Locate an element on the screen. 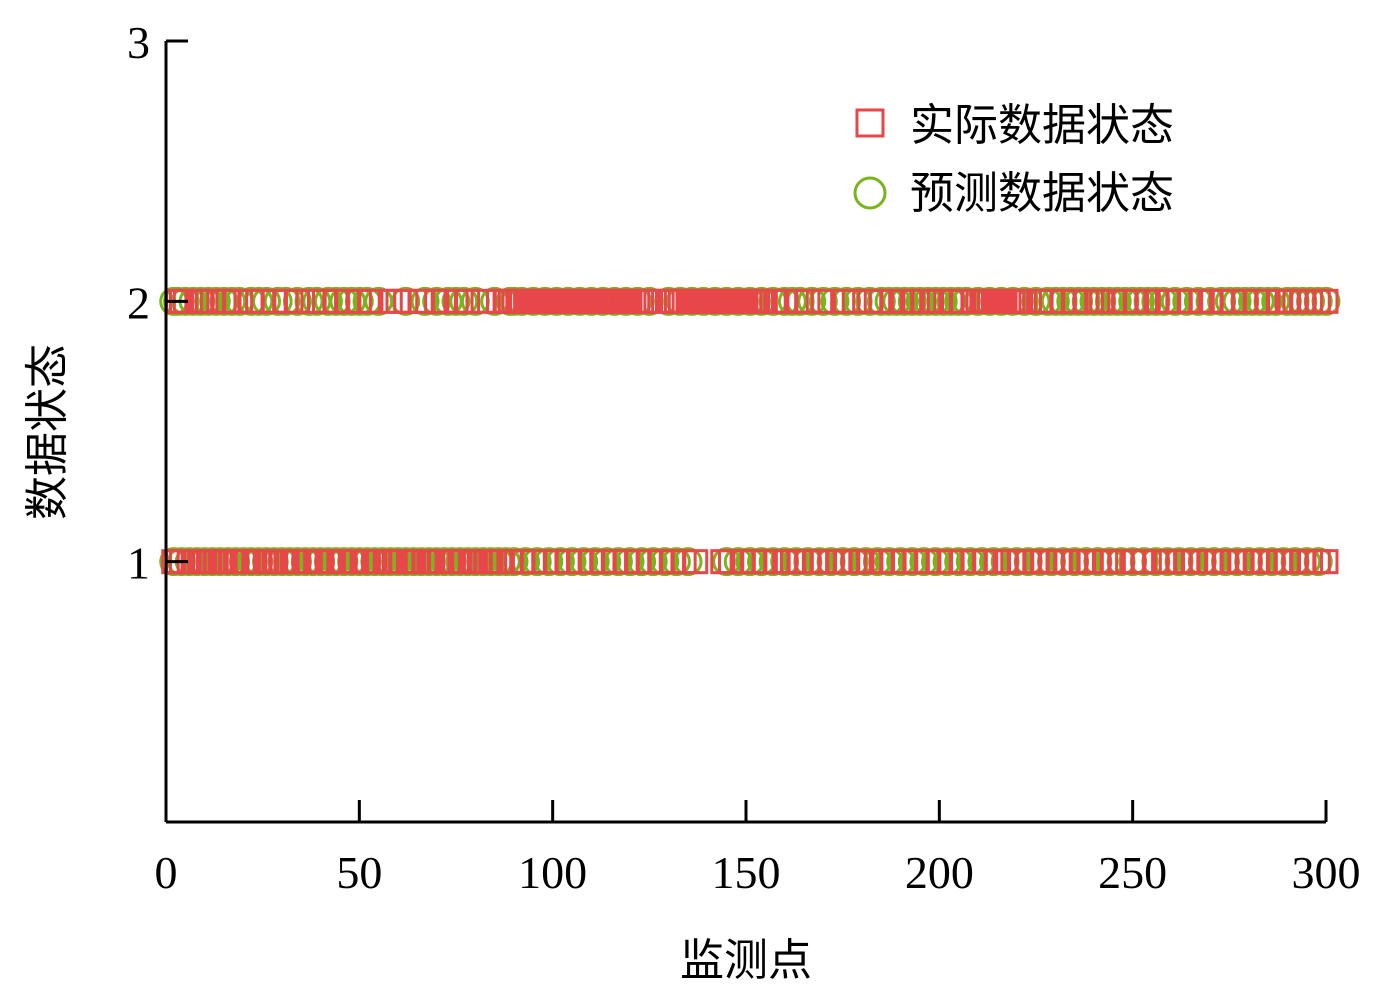 The height and width of the screenshot is (984, 1383). y-tick-label: 3 is located at coordinates (138, 42).